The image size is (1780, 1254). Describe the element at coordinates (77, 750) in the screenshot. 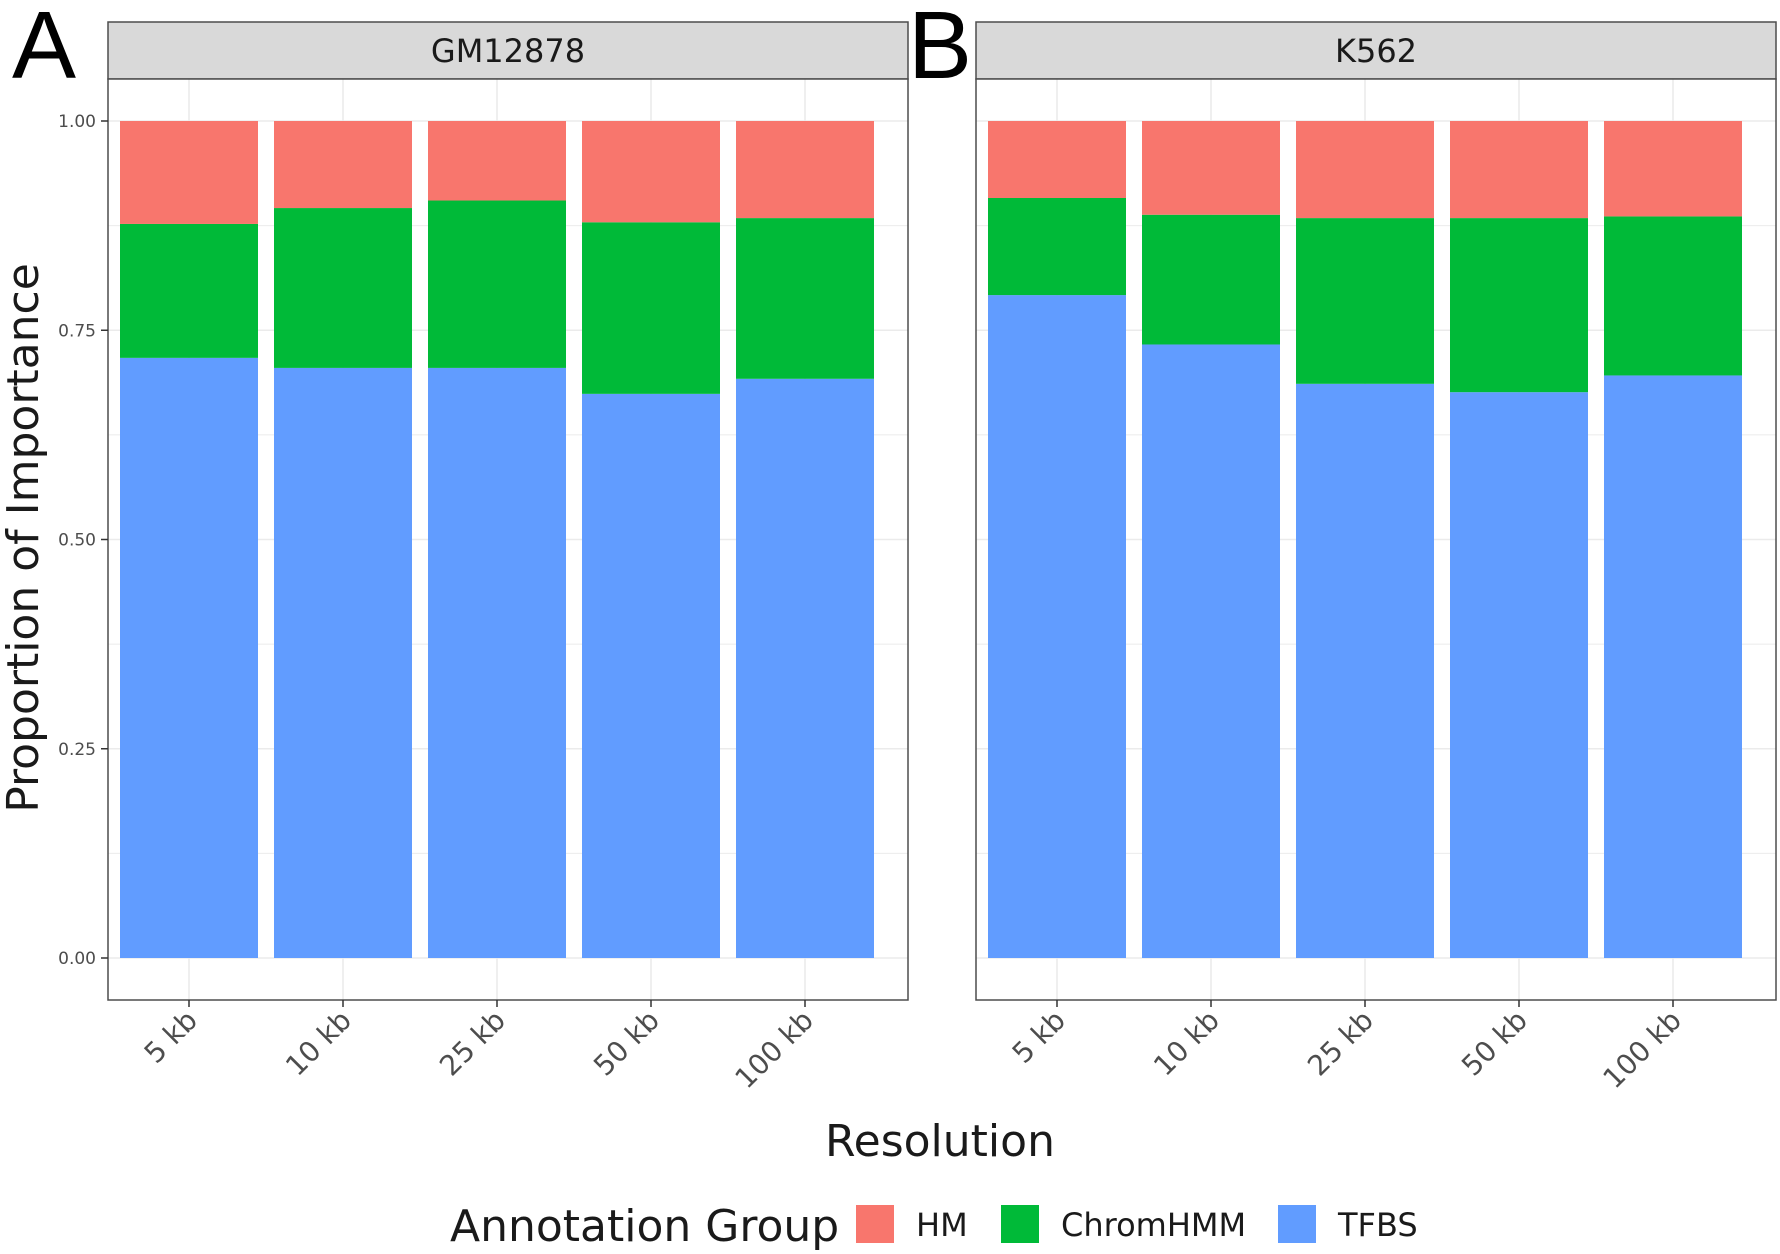

I see `y-tick-label: 0.25` at that location.